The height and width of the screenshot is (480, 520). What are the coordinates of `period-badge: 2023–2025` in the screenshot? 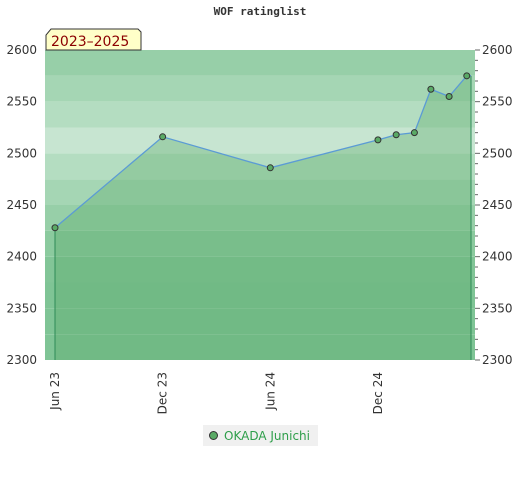 It's located at (93, 39).